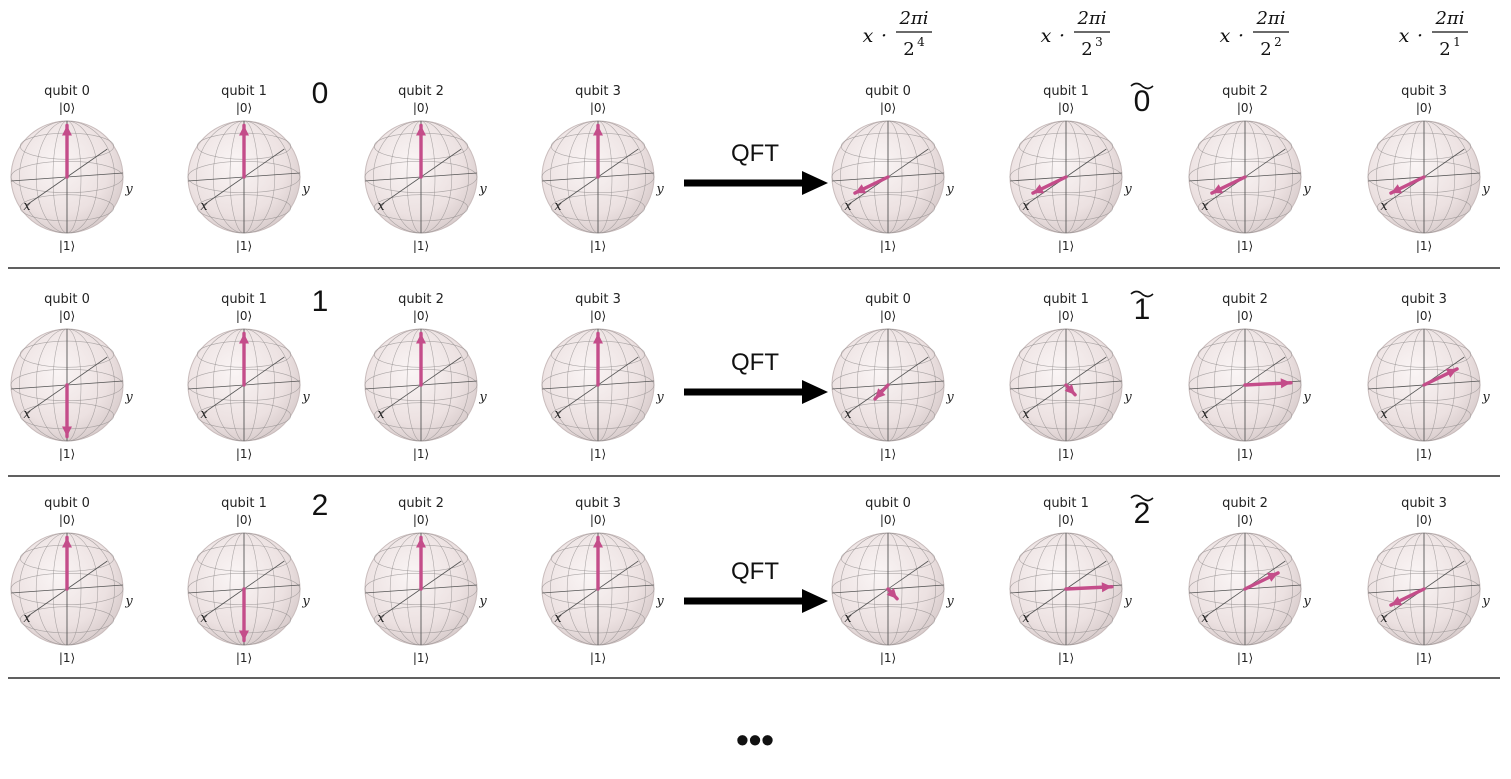  Describe the element at coordinates (425, 580) in the screenshot. I see `input-qubit: qubit 2 |0⟩ |1⟩ x y` at that location.